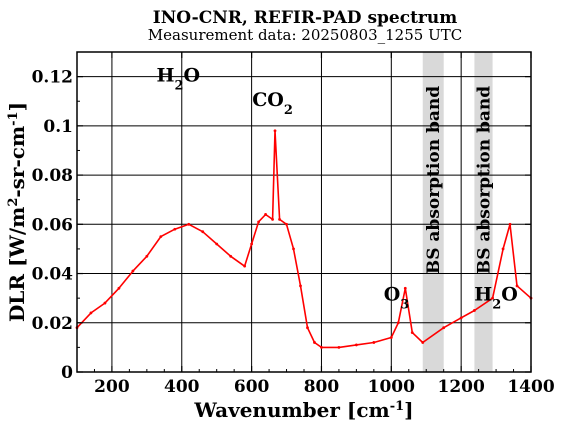 The image size is (567, 425). Describe the element at coordinates (530, 387) in the screenshot. I see `x-tick-label-6: 1400` at that location.